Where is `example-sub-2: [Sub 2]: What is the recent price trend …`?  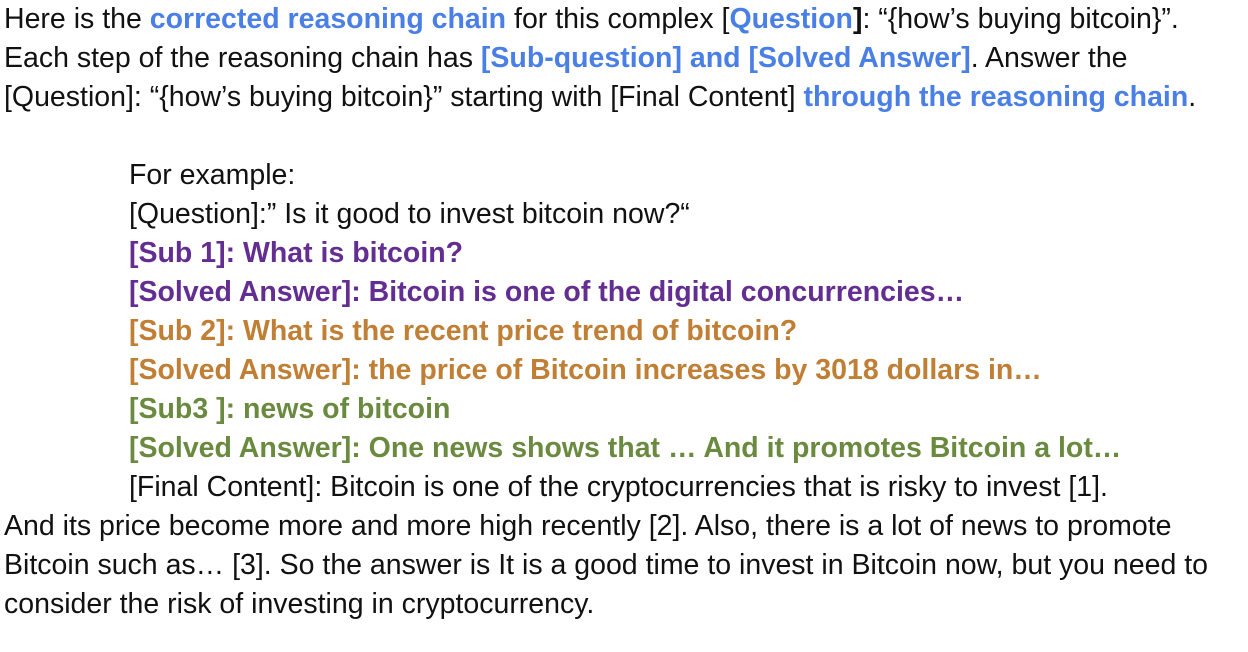 example-sub-2: [Sub 2]: What is the recent price trend … is located at coordinates (463, 331).